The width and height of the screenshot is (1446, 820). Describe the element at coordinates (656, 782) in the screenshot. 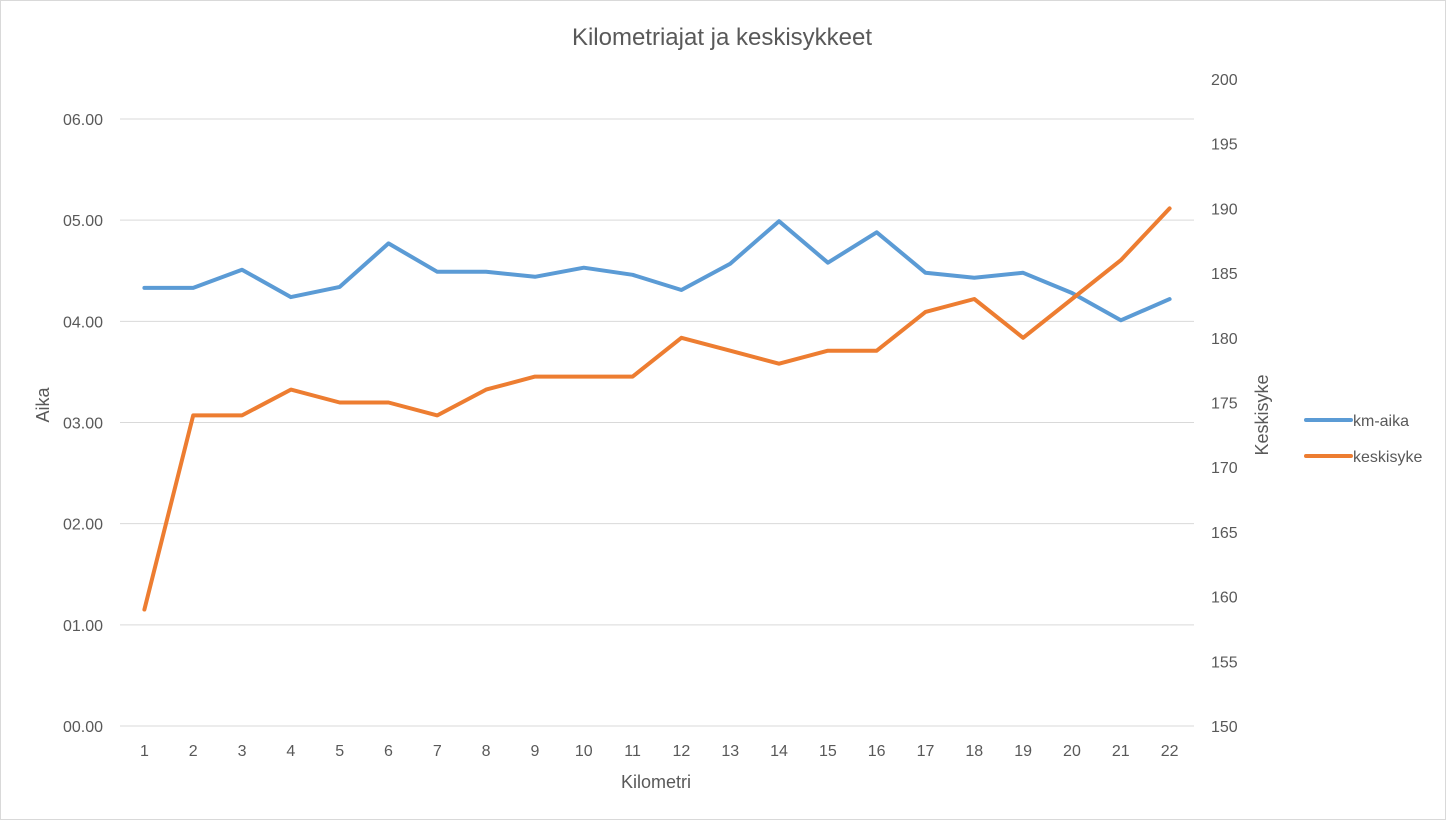

I see `x-axis-label: Kilometri` at that location.